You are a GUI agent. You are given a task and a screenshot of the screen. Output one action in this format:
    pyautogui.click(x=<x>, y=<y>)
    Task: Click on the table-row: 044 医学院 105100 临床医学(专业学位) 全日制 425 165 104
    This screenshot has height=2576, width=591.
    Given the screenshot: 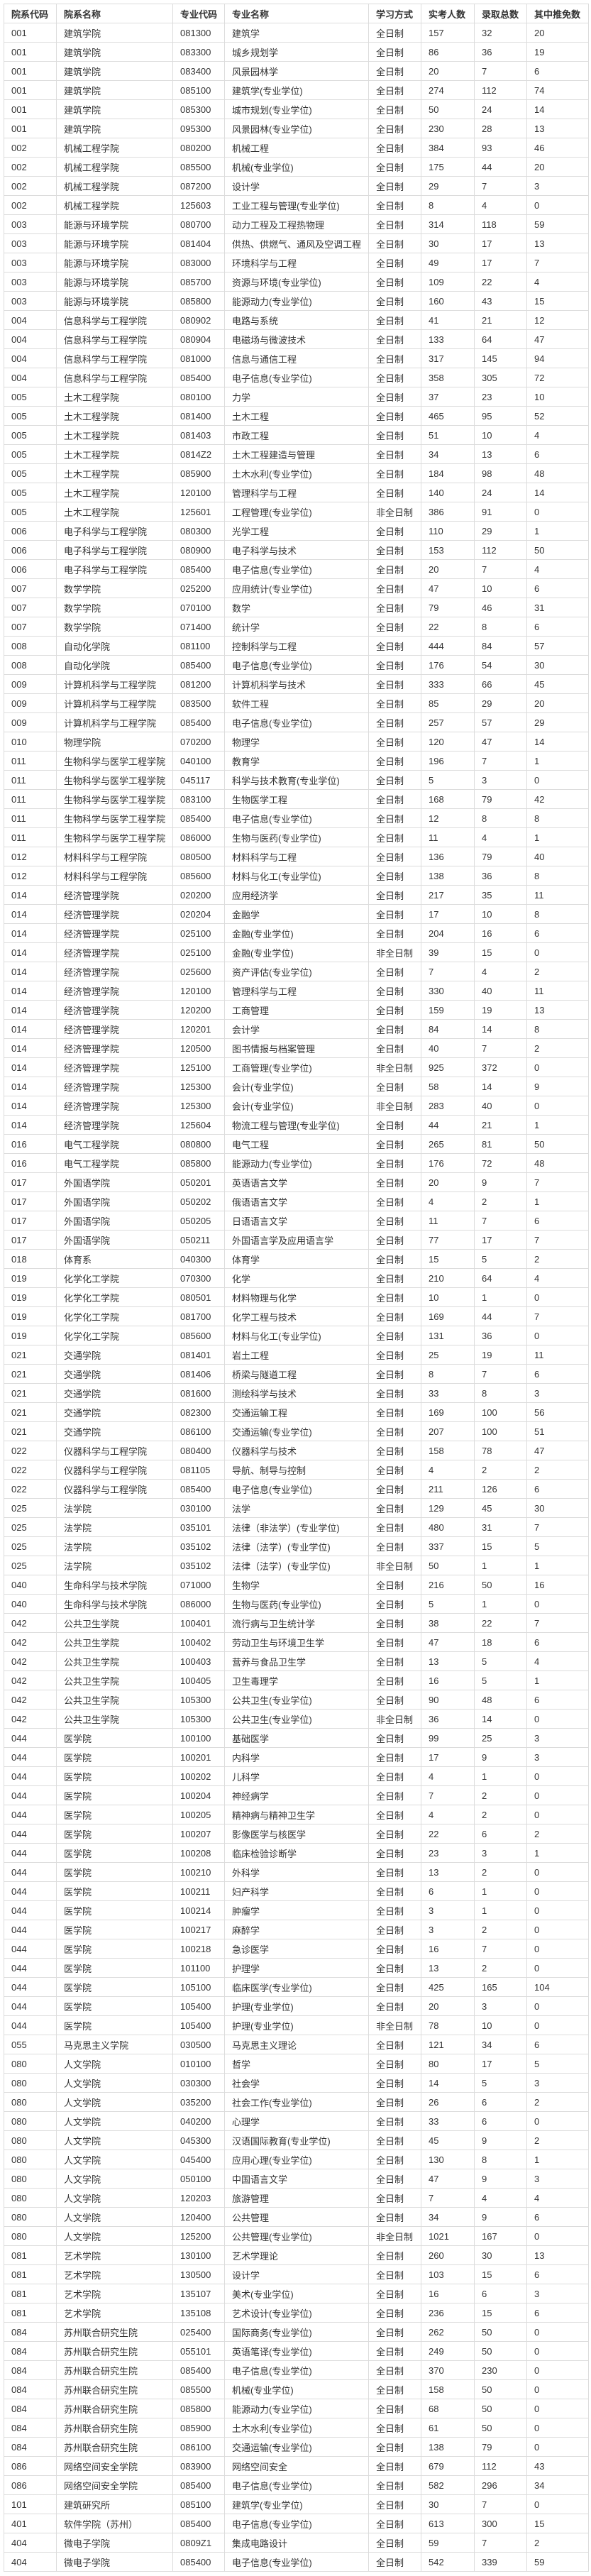 What is the action you would take?
    pyautogui.click(x=296, y=1987)
    